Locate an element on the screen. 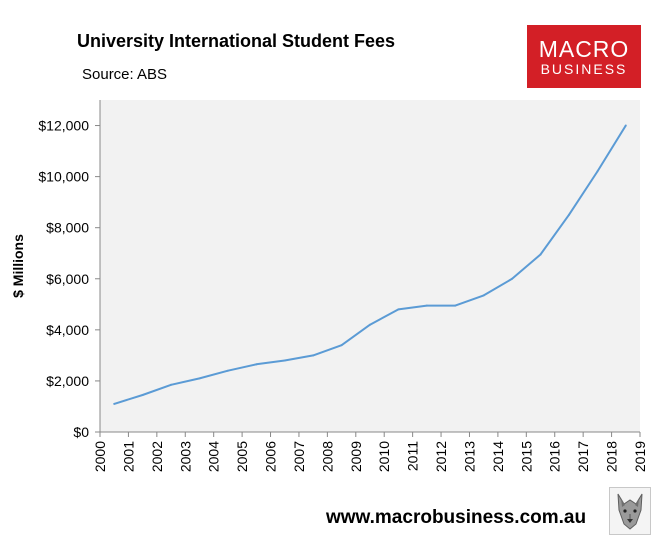 This screenshot has width=659, height=543. y-tick-label: $0 is located at coordinates (81, 432).